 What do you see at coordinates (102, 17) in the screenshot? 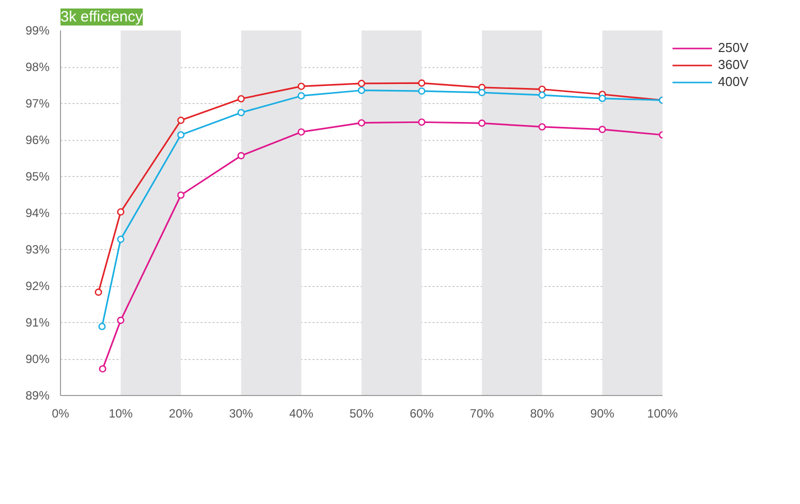
I see `chart-title: 3k efficiency` at bounding box center [102, 17].